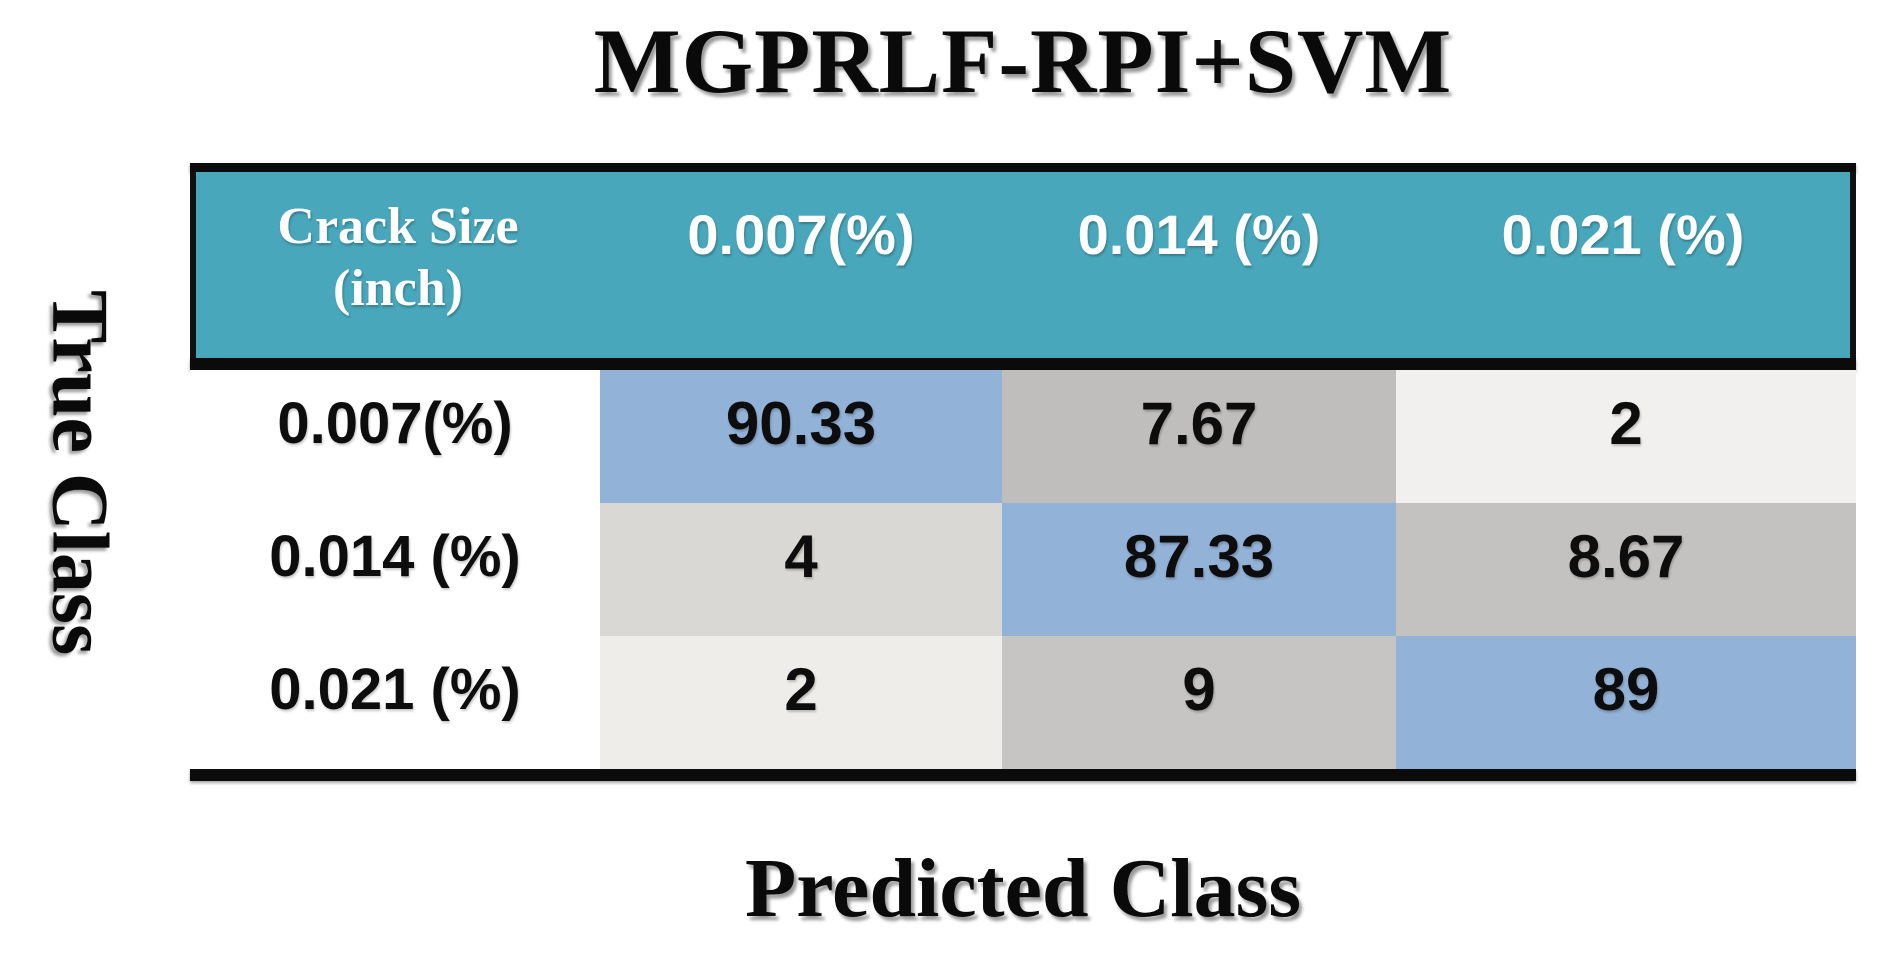 This screenshot has width=1880, height=963. I want to click on cell-r1-c2: 8.67, so click(1626, 569).